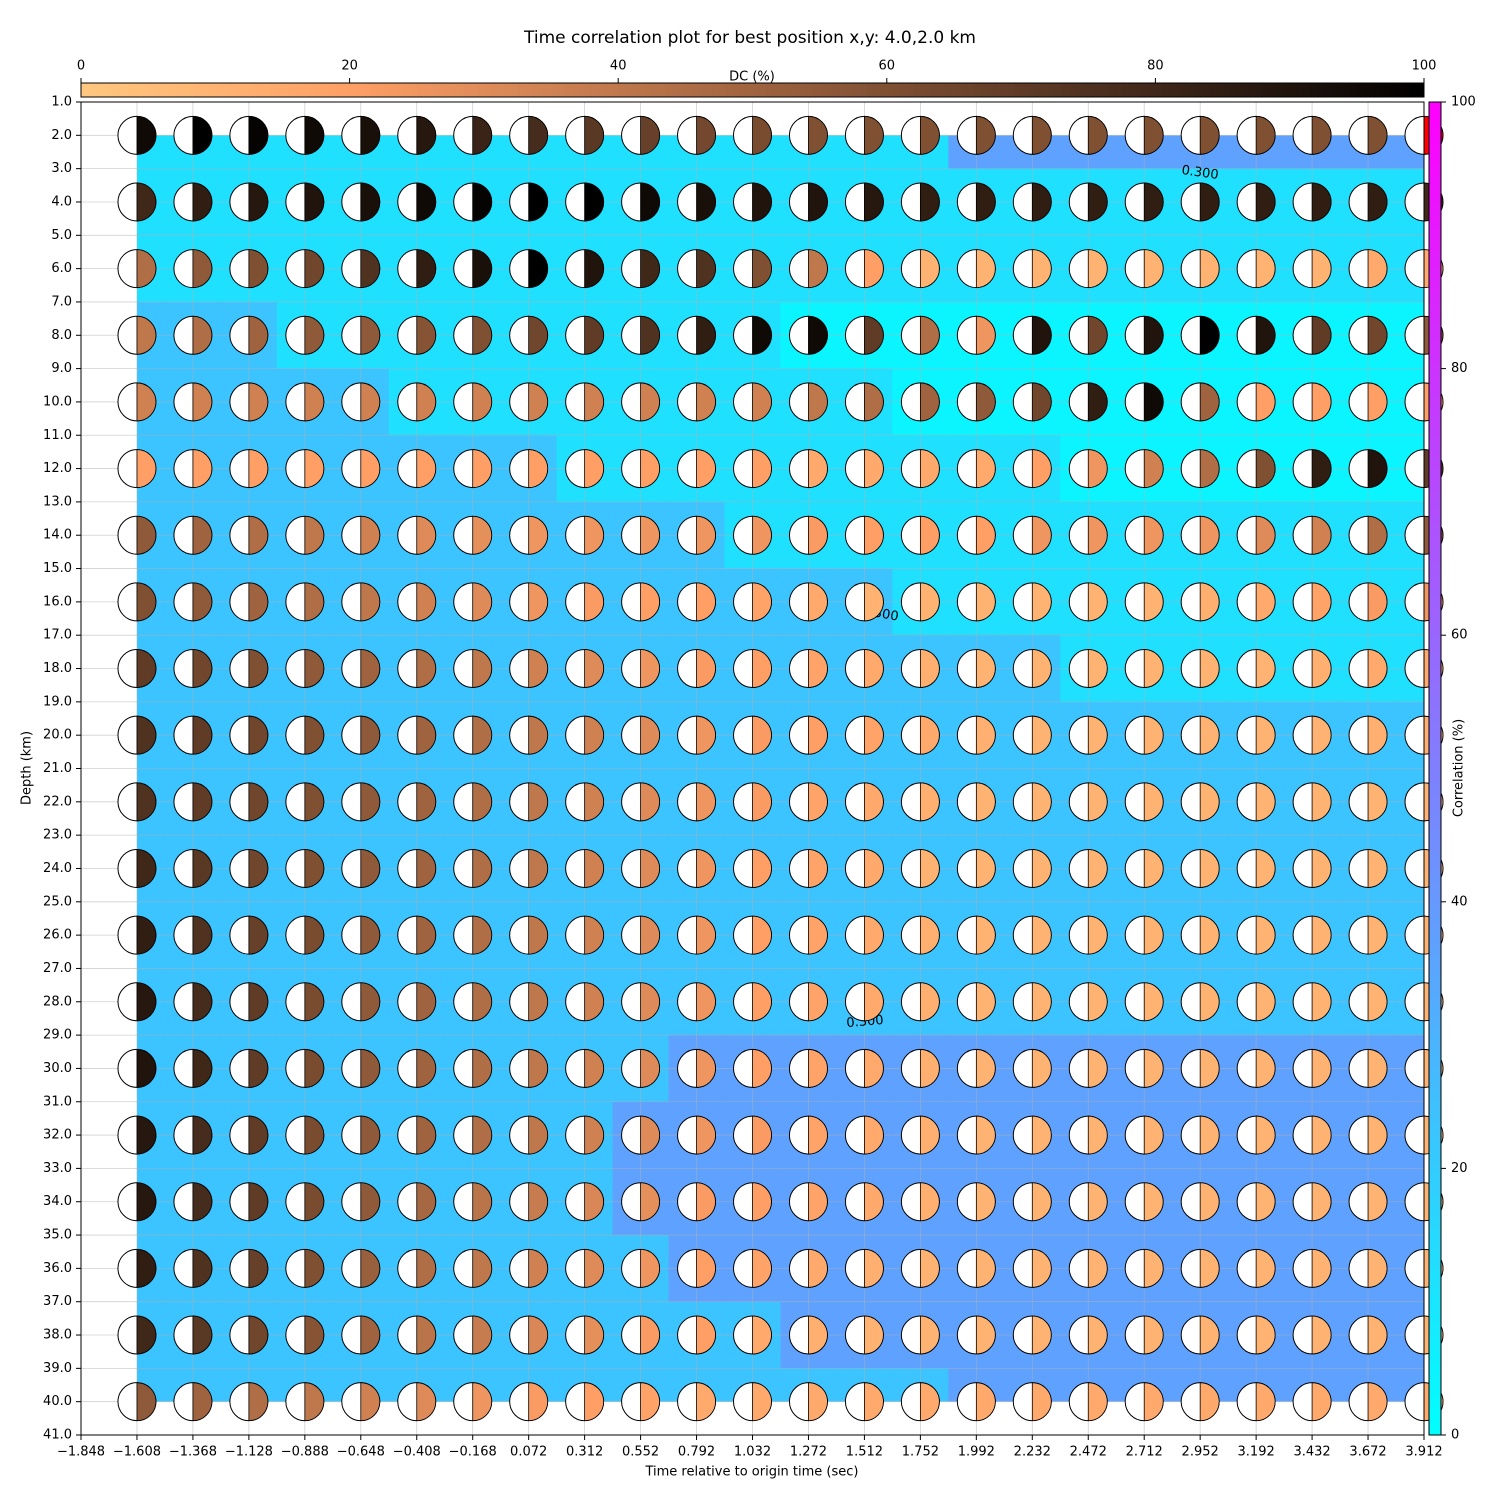  What do you see at coordinates (57, 1101) in the screenshot?
I see `y-tick-label: 31.0` at bounding box center [57, 1101].